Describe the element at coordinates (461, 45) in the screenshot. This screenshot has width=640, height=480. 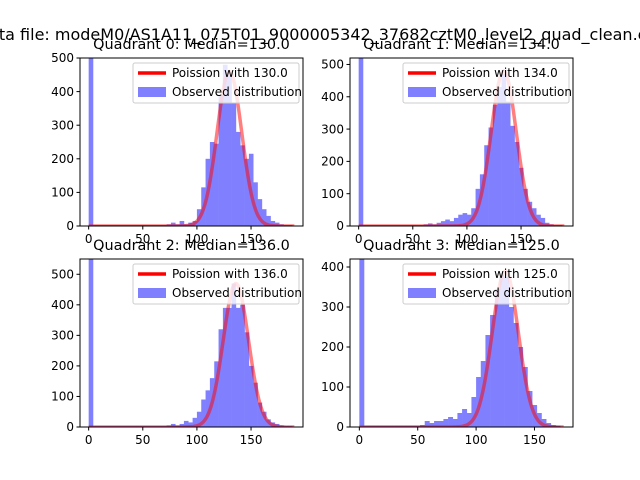
I see `panel-title: Quadrant 1: Median=134.0` at that location.